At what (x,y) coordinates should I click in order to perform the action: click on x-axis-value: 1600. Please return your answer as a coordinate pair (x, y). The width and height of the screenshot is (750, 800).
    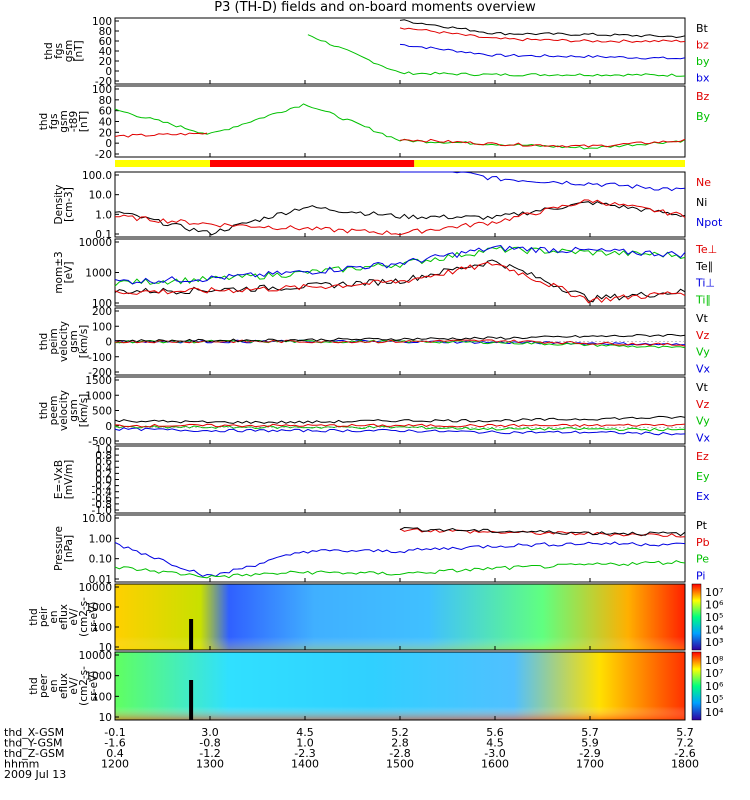
    Looking at the image, I should click on (495, 764).